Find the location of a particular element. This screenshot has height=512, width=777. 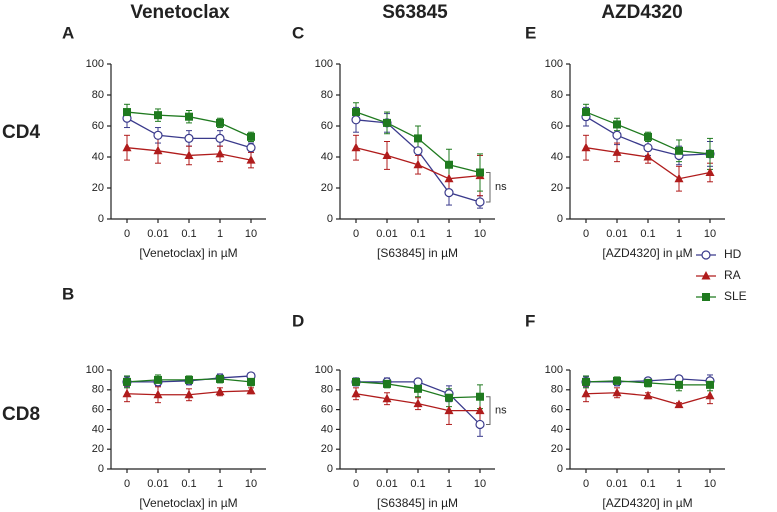

x-axis-label: [AZD4320] in µM is located at coordinates (647, 253).